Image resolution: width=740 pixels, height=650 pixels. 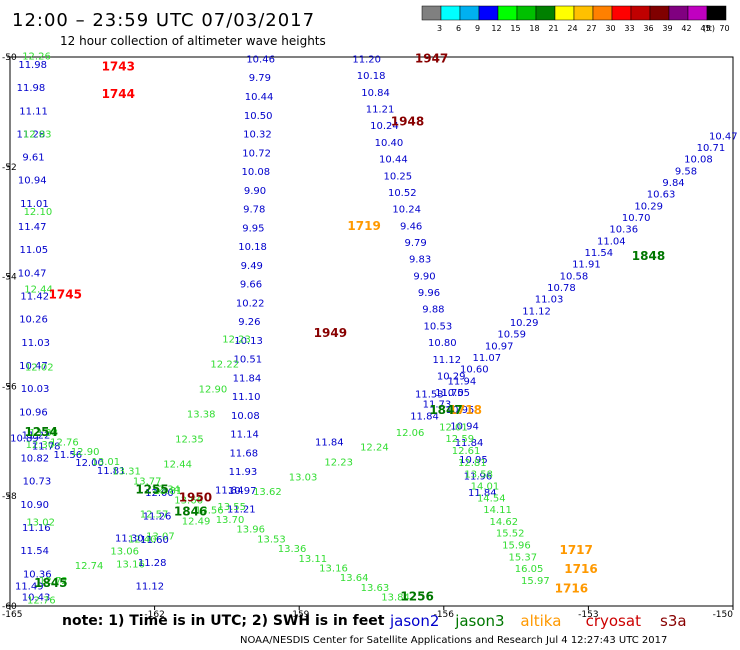 I want to click on wave-height-value: 12.93, so click(x=37, y=134).